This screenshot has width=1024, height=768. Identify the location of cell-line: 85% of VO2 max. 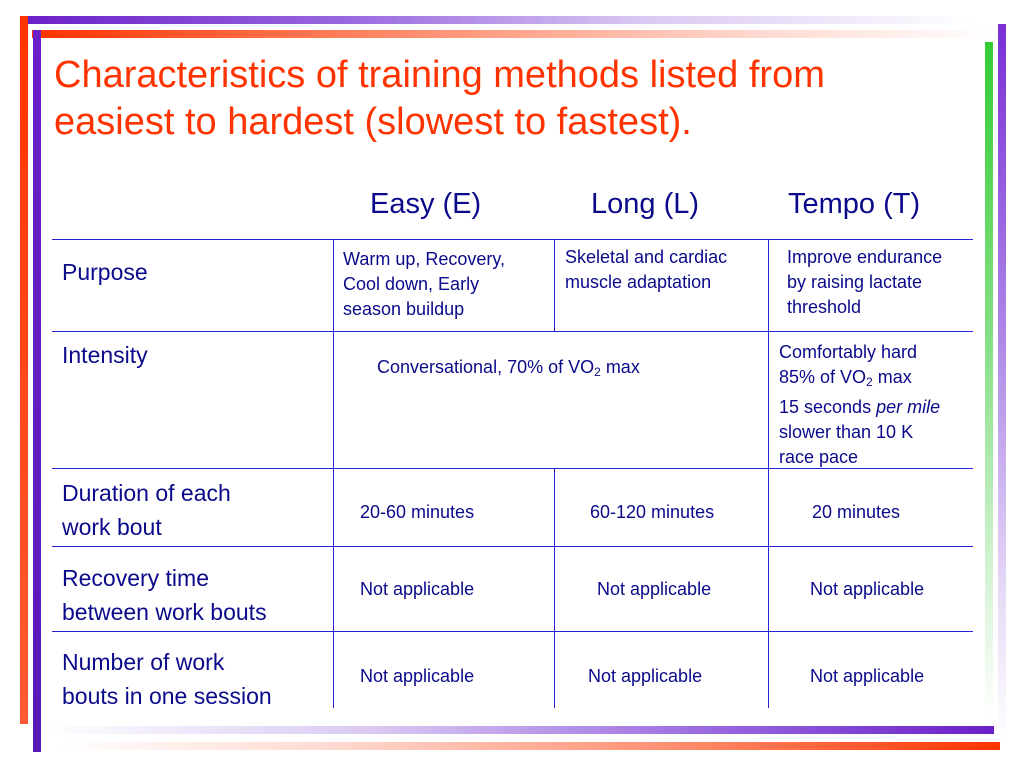
(859, 380).